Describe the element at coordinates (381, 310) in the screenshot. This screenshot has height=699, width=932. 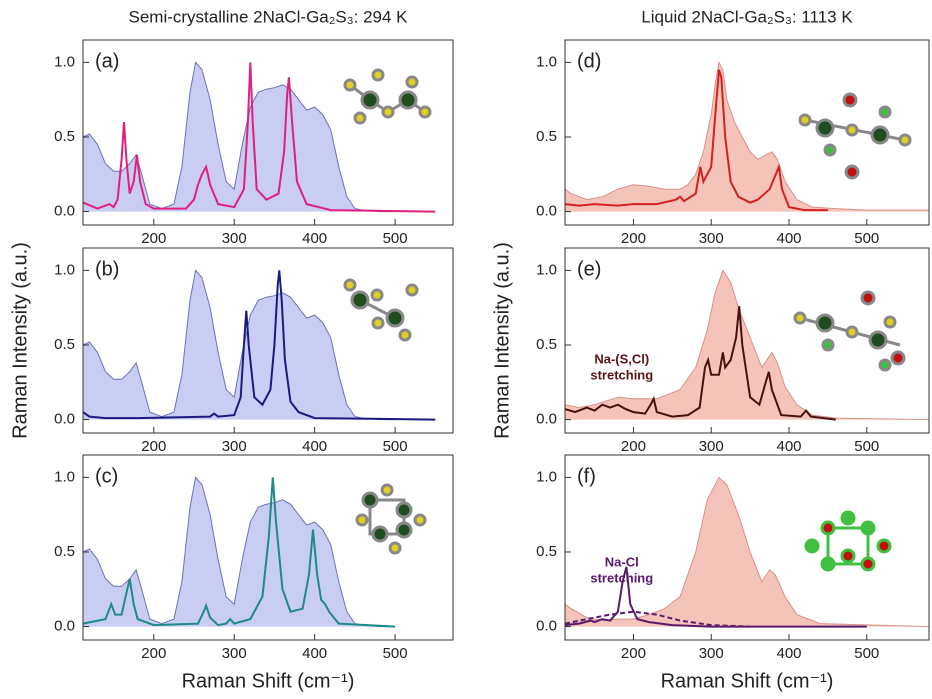
I see `molecule-b` at that location.